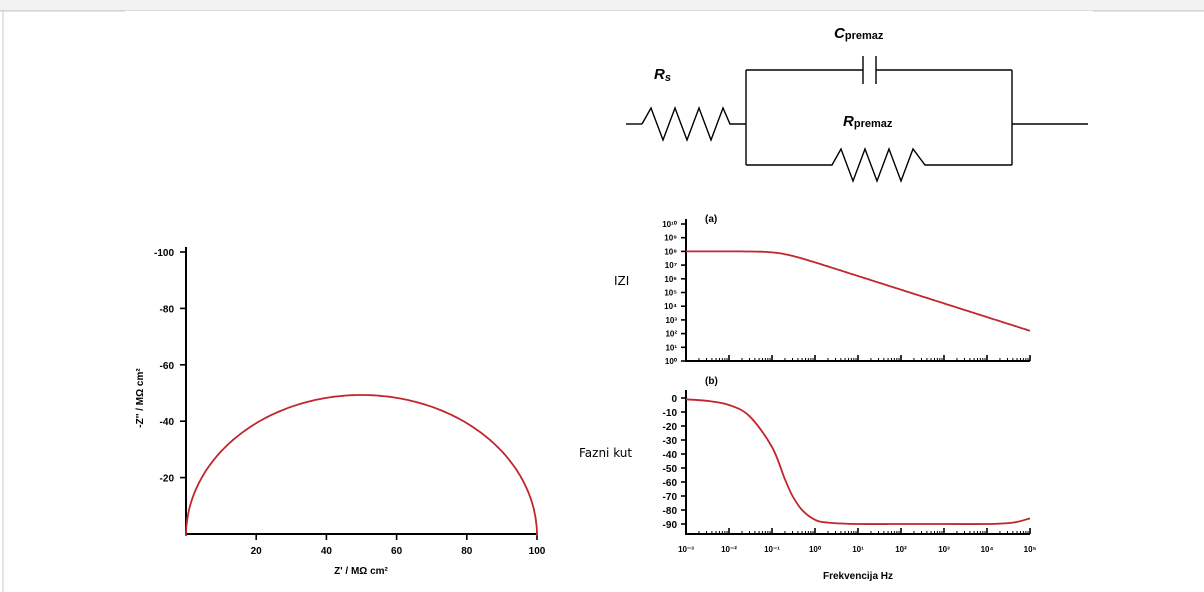 This screenshot has height=592, width=1204. I want to click on bode-b-ytick-label: 0, so click(674, 399).